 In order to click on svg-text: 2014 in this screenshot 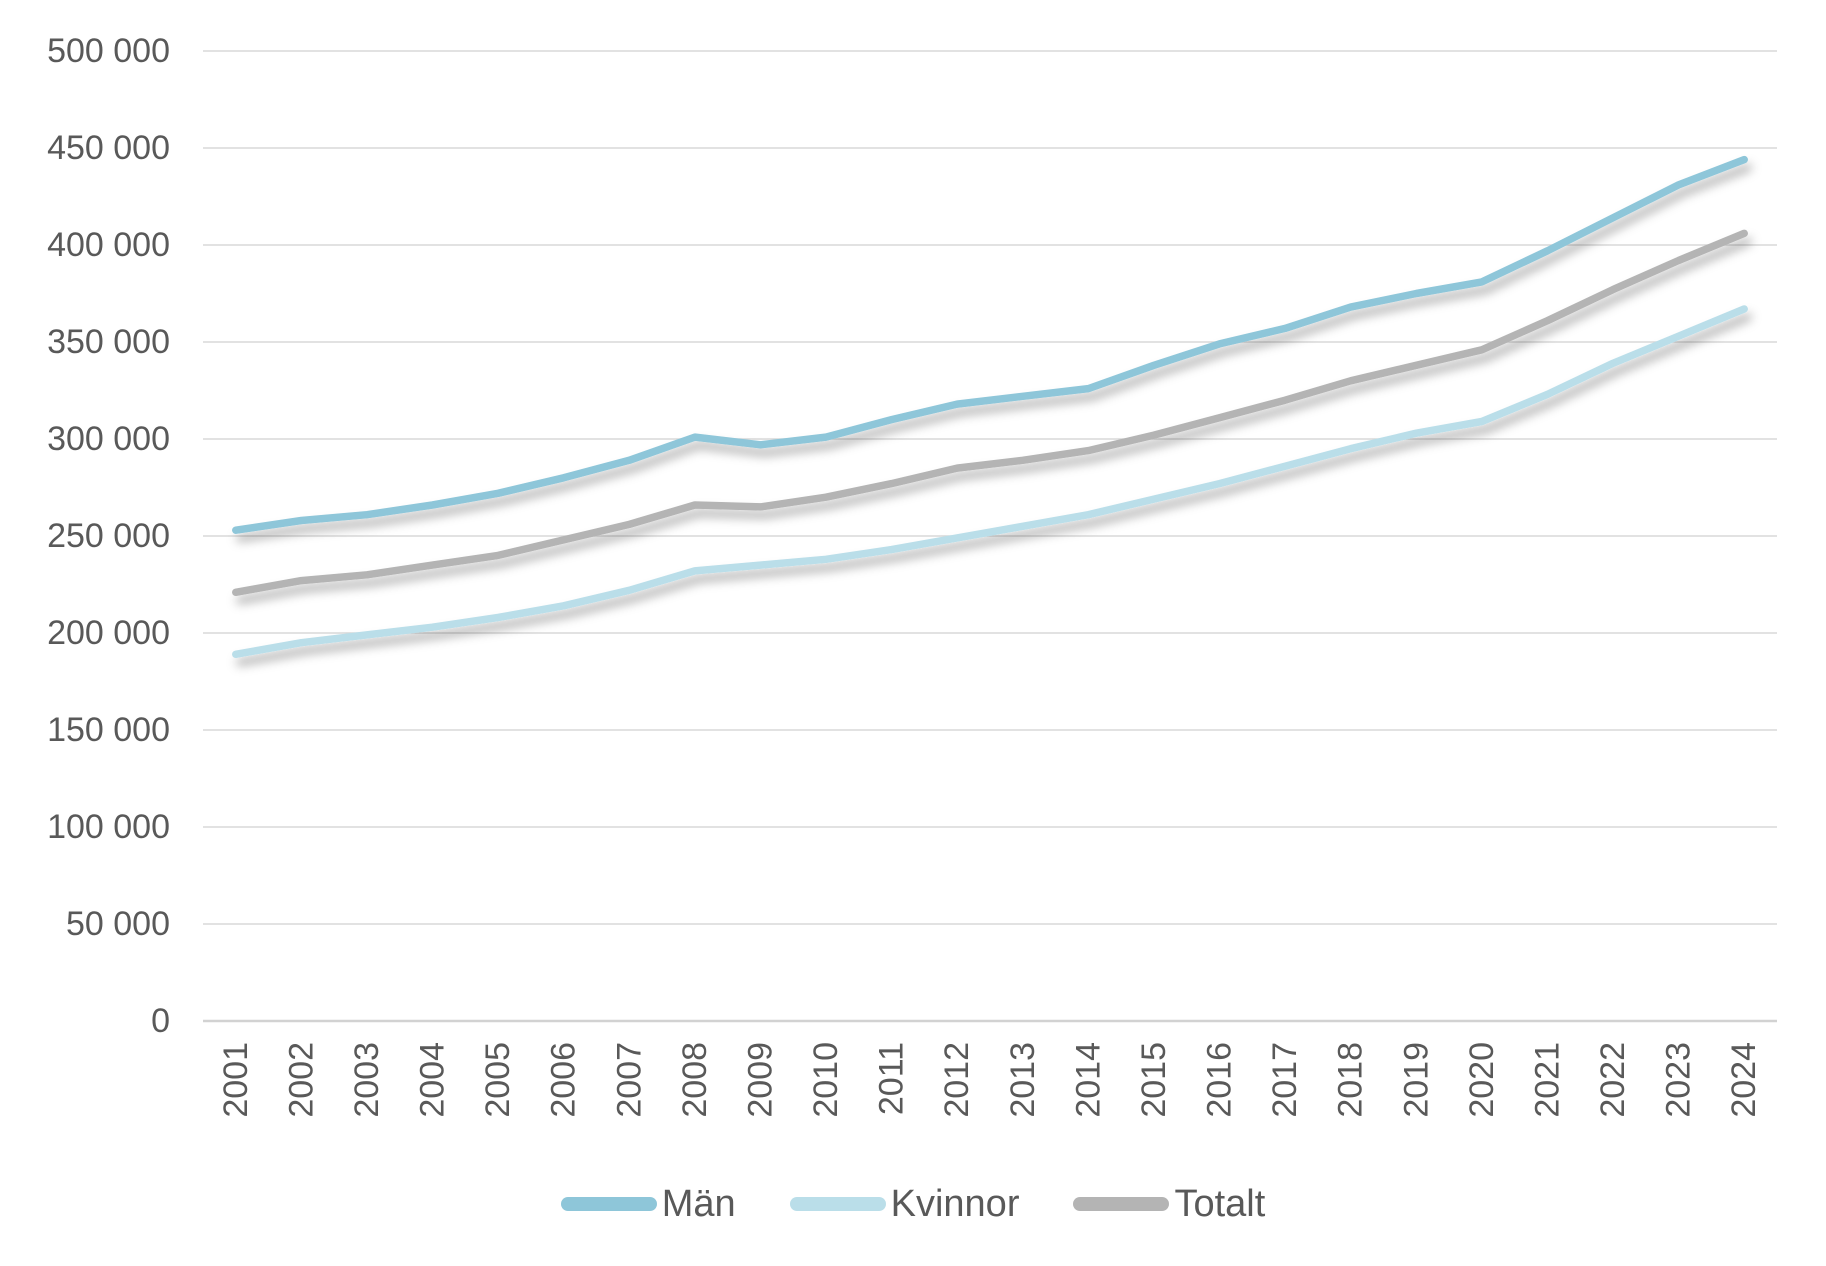, I will do `click(1088, 1080)`.